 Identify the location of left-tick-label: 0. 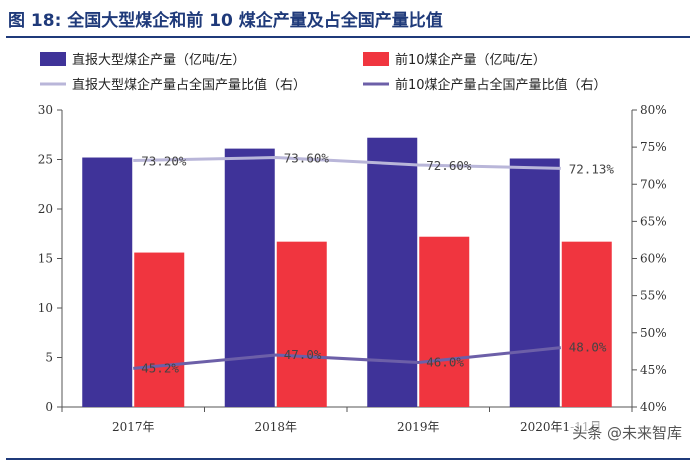
(49, 407).